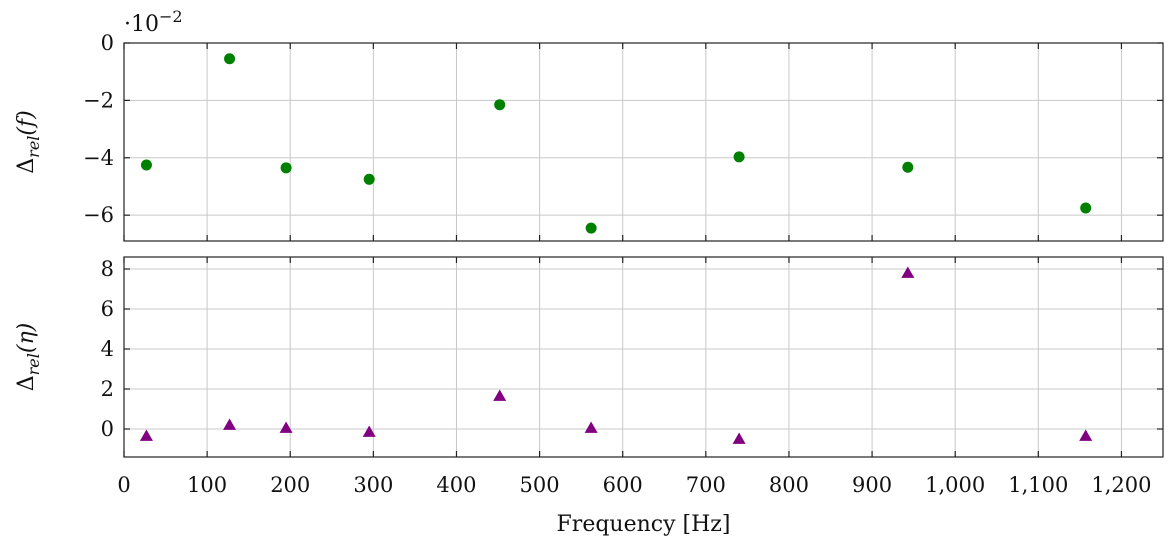 This screenshot has width=1174, height=540. What do you see at coordinates (98, 100) in the screenshot?
I see `y-tick-label: −2` at bounding box center [98, 100].